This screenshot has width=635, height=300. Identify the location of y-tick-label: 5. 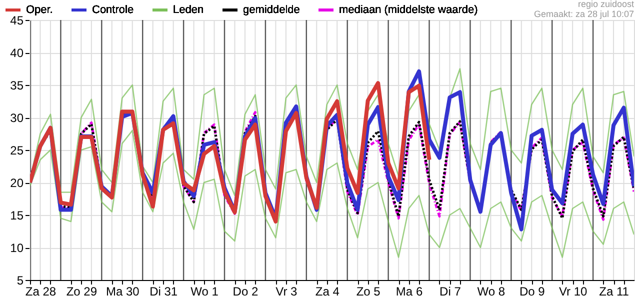
(20, 281).